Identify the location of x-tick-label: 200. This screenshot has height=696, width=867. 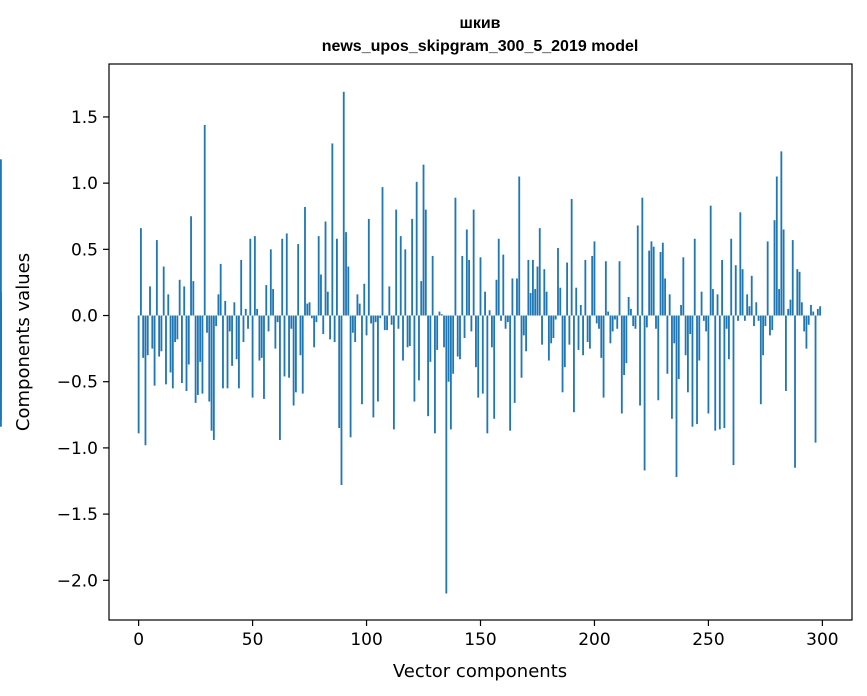
(594, 640).